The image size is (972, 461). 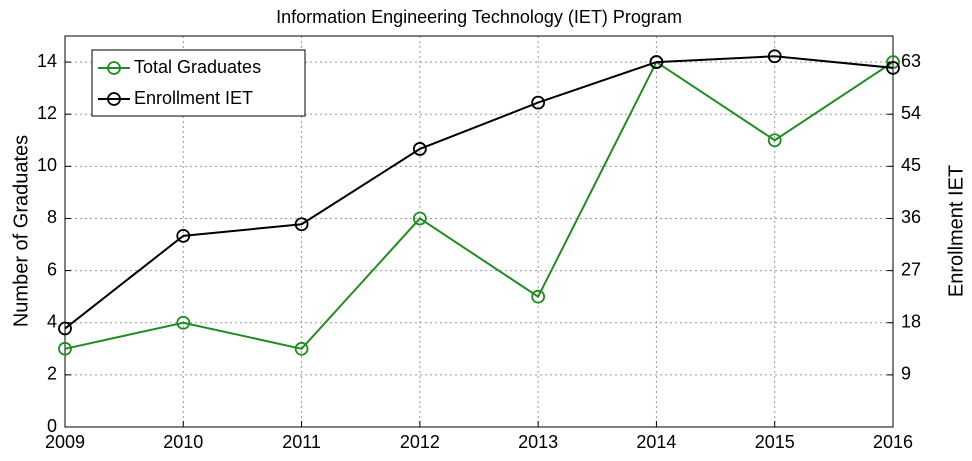 What do you see at coordinates (52, 217) in the screenshot?
I see `y-tick-label: 8` at bounding box center [52, 217].